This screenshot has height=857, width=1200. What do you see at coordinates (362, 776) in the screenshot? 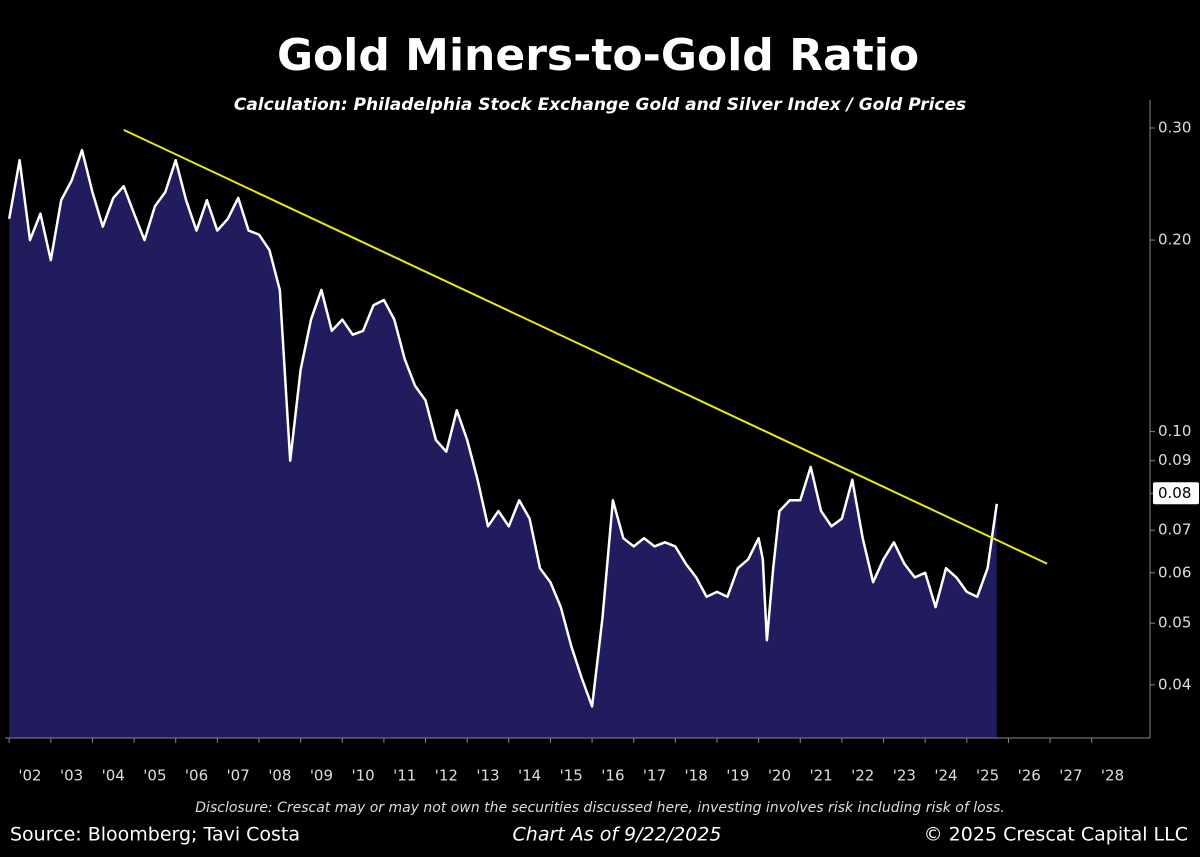
I see `x-tick-label: '10` at bounding box center [362, 776].